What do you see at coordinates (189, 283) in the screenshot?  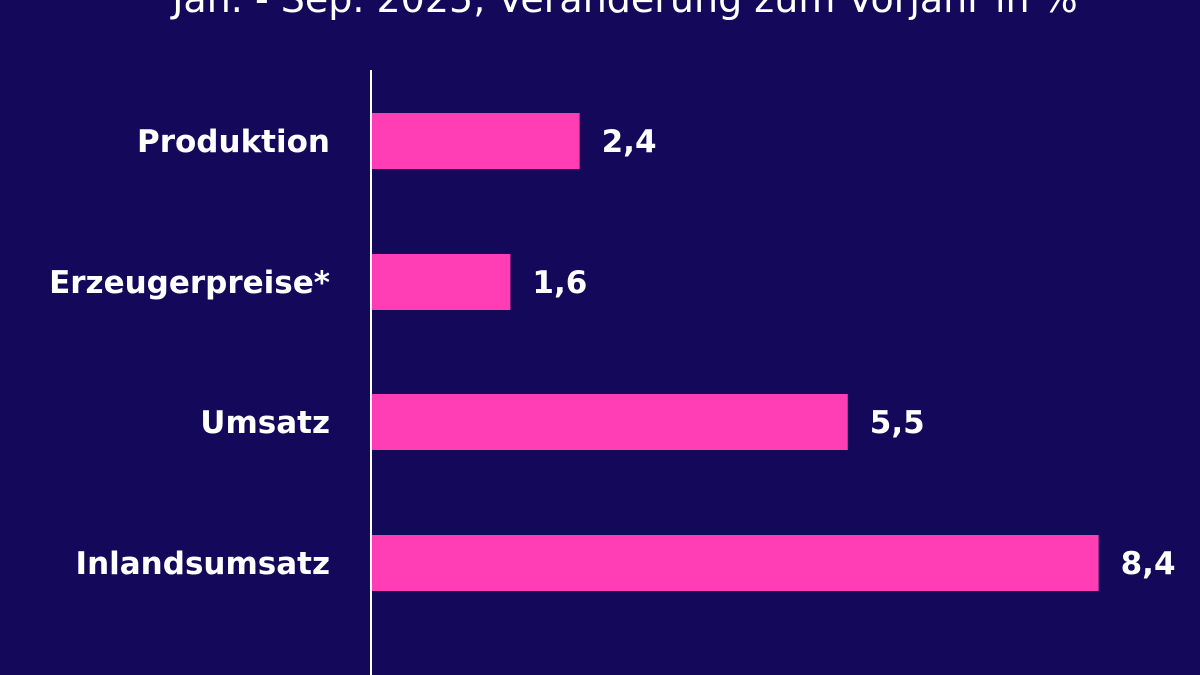 I see `category-label: Erzeugerpreise*` at bounding box center [189, 283].